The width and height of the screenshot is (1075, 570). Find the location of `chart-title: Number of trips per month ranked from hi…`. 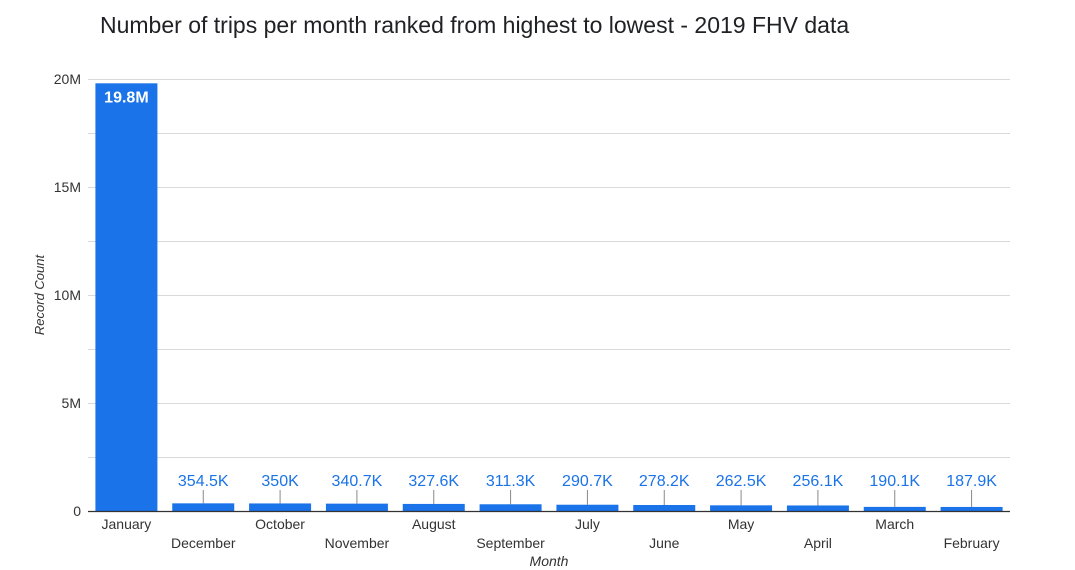

chart-title: Number of trips per month ranked from hi… is located at coordinates (475, 25).